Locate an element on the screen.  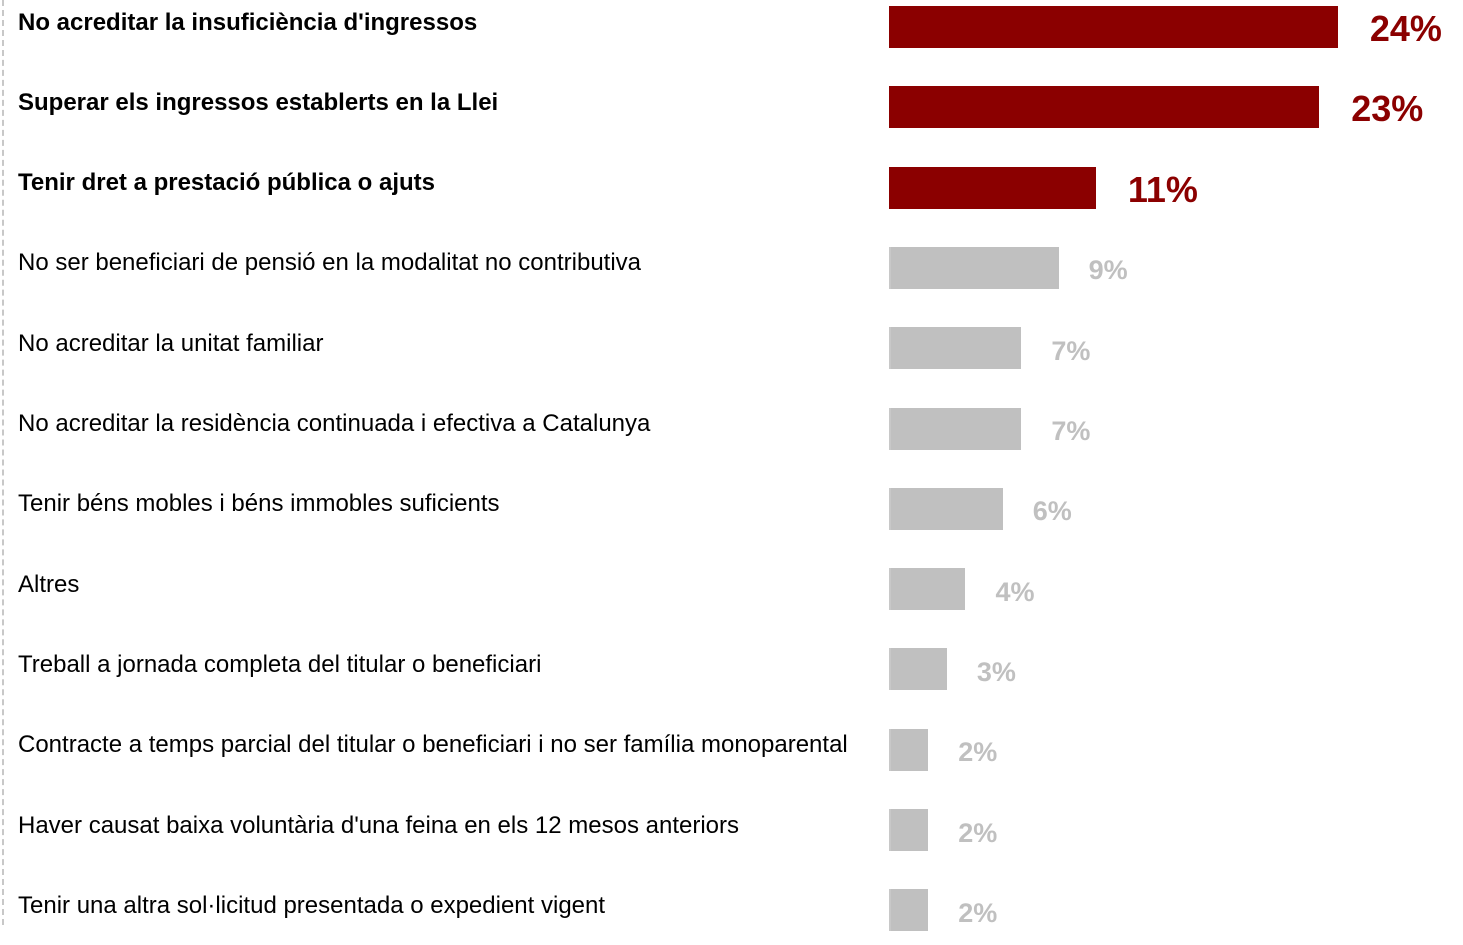
value-label: 24% is located at coordinates (1405, 28).